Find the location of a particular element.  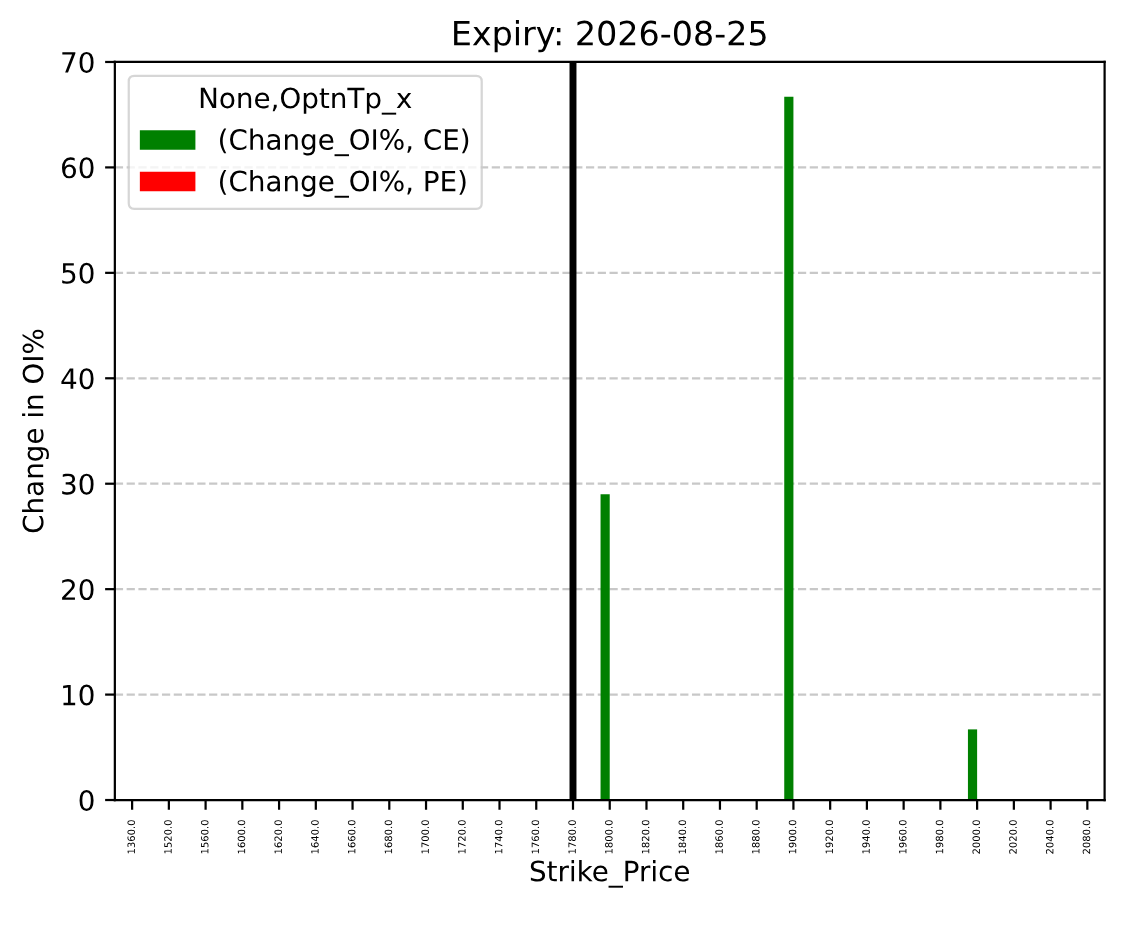

x-tick-label: 1680.0 is located at coordinates (388, 837).